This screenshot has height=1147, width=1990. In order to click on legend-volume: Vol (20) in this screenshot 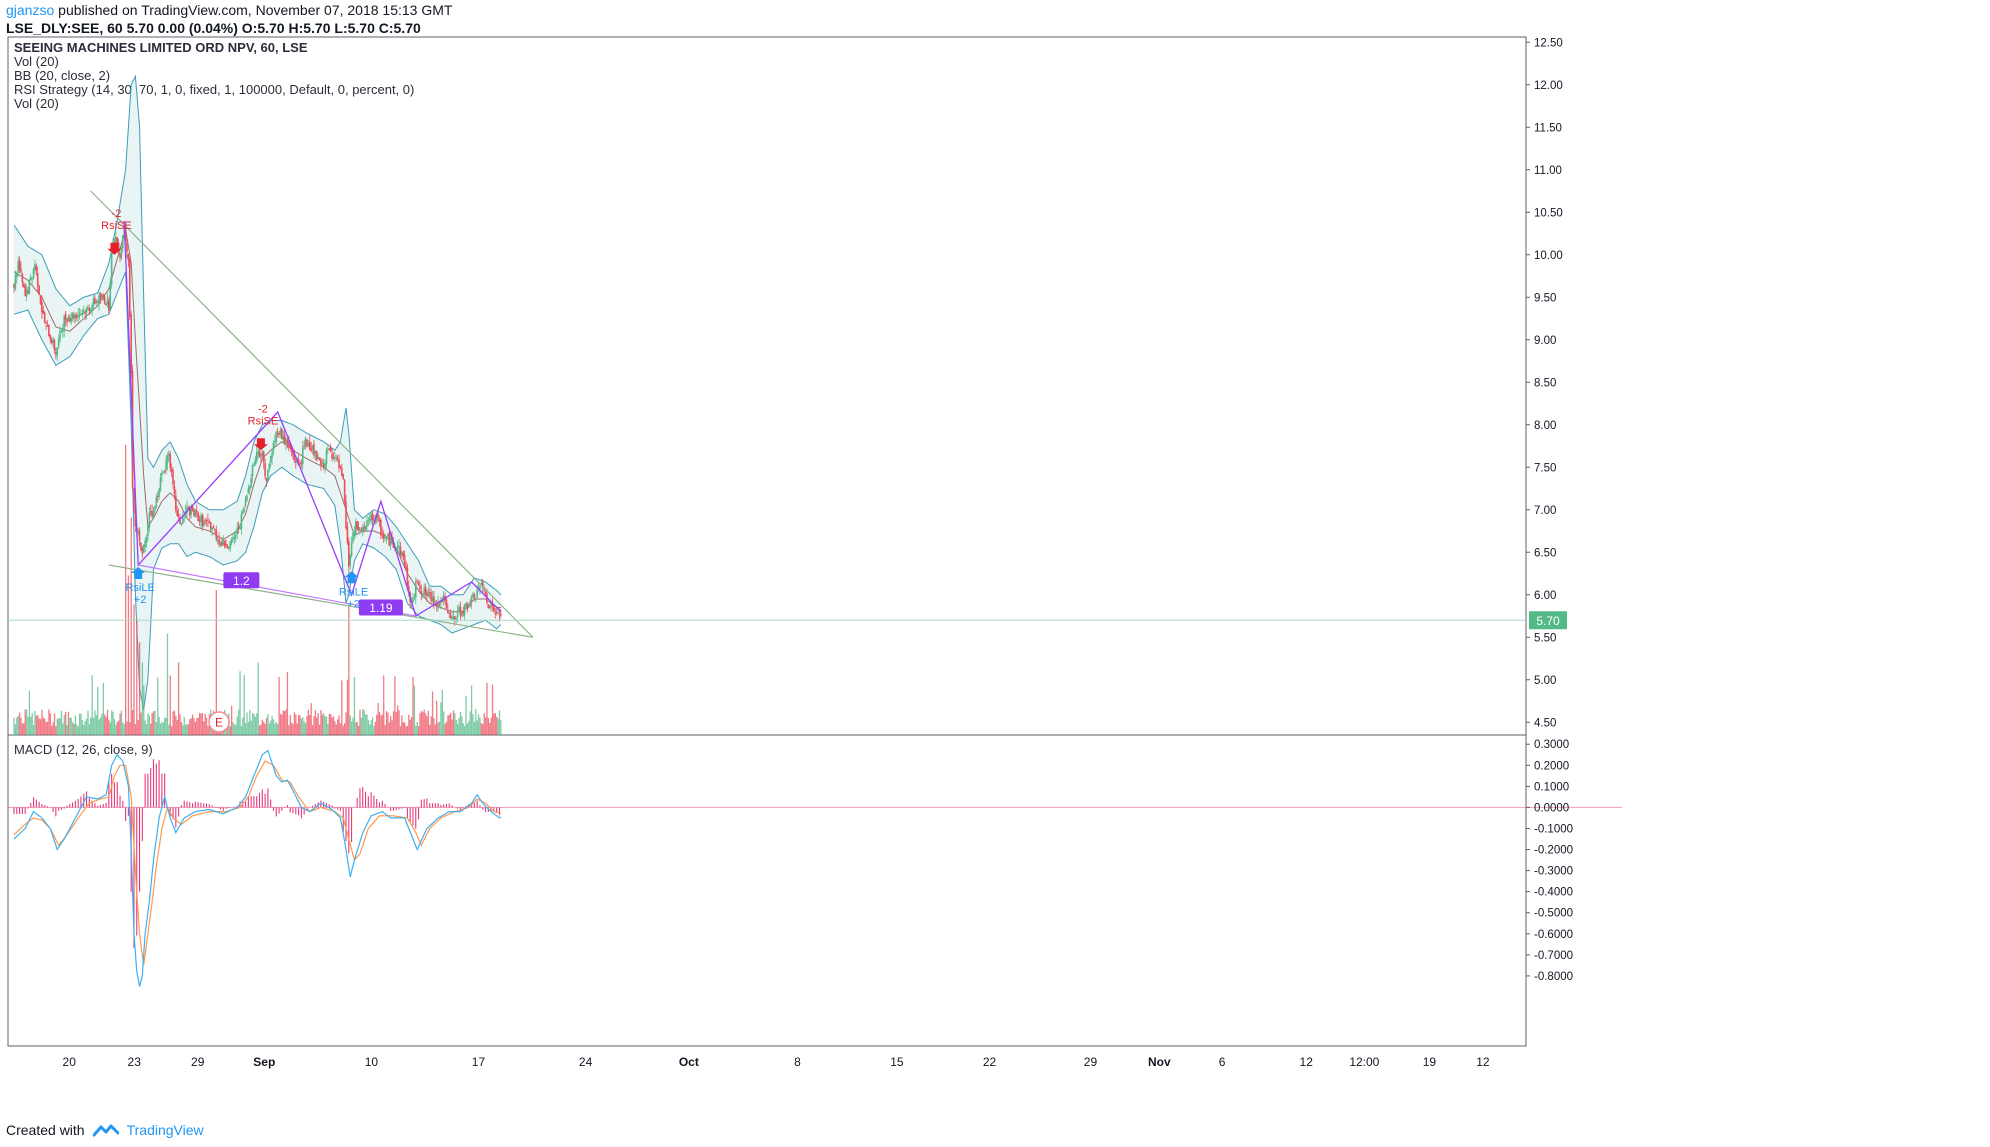, I will do `click(36, 61)`.